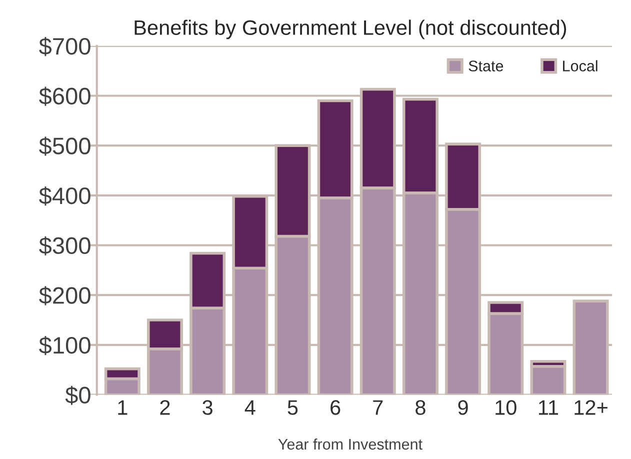 This screenshot has width=631, height=459. What do you see at coordinates (486, 66) in the screenshot?
I see `legend-label: State` at bounding box center [486, 66].